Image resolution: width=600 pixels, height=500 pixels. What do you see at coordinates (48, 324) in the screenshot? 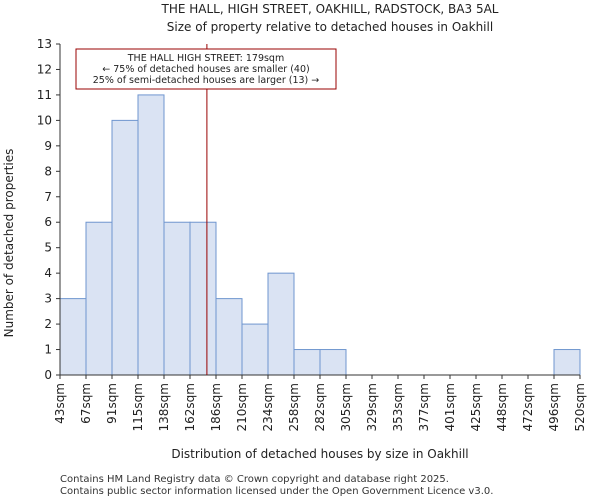
I see `y-tick-label-2: 2` at bounding box center [48, 324].